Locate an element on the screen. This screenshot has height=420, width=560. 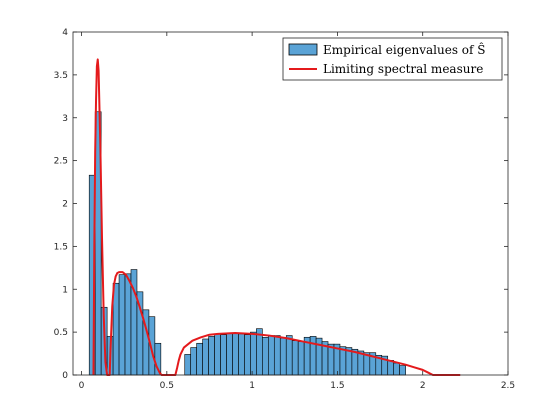
y-tick-label: 0.5 is located at coordinates (61, 333).